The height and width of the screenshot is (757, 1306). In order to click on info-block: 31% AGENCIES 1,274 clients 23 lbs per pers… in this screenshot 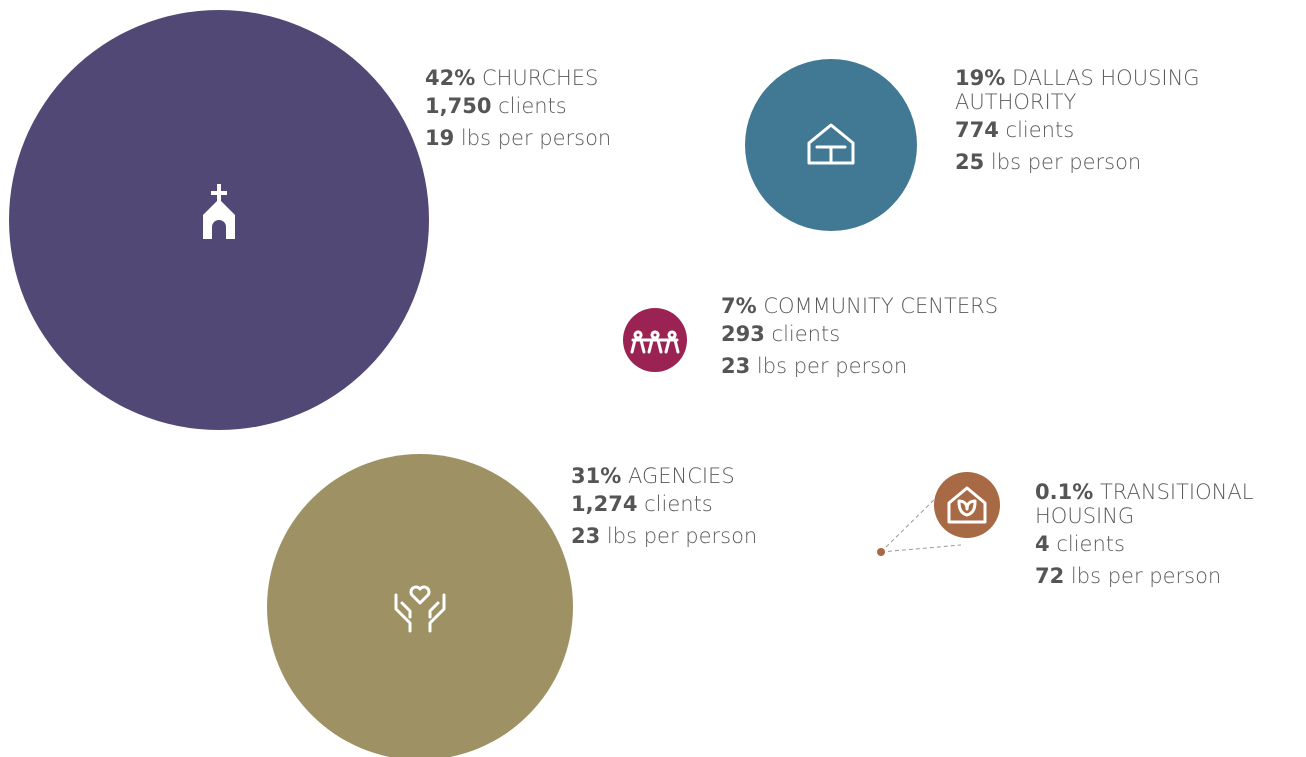, I will do `click(721, 508)`.